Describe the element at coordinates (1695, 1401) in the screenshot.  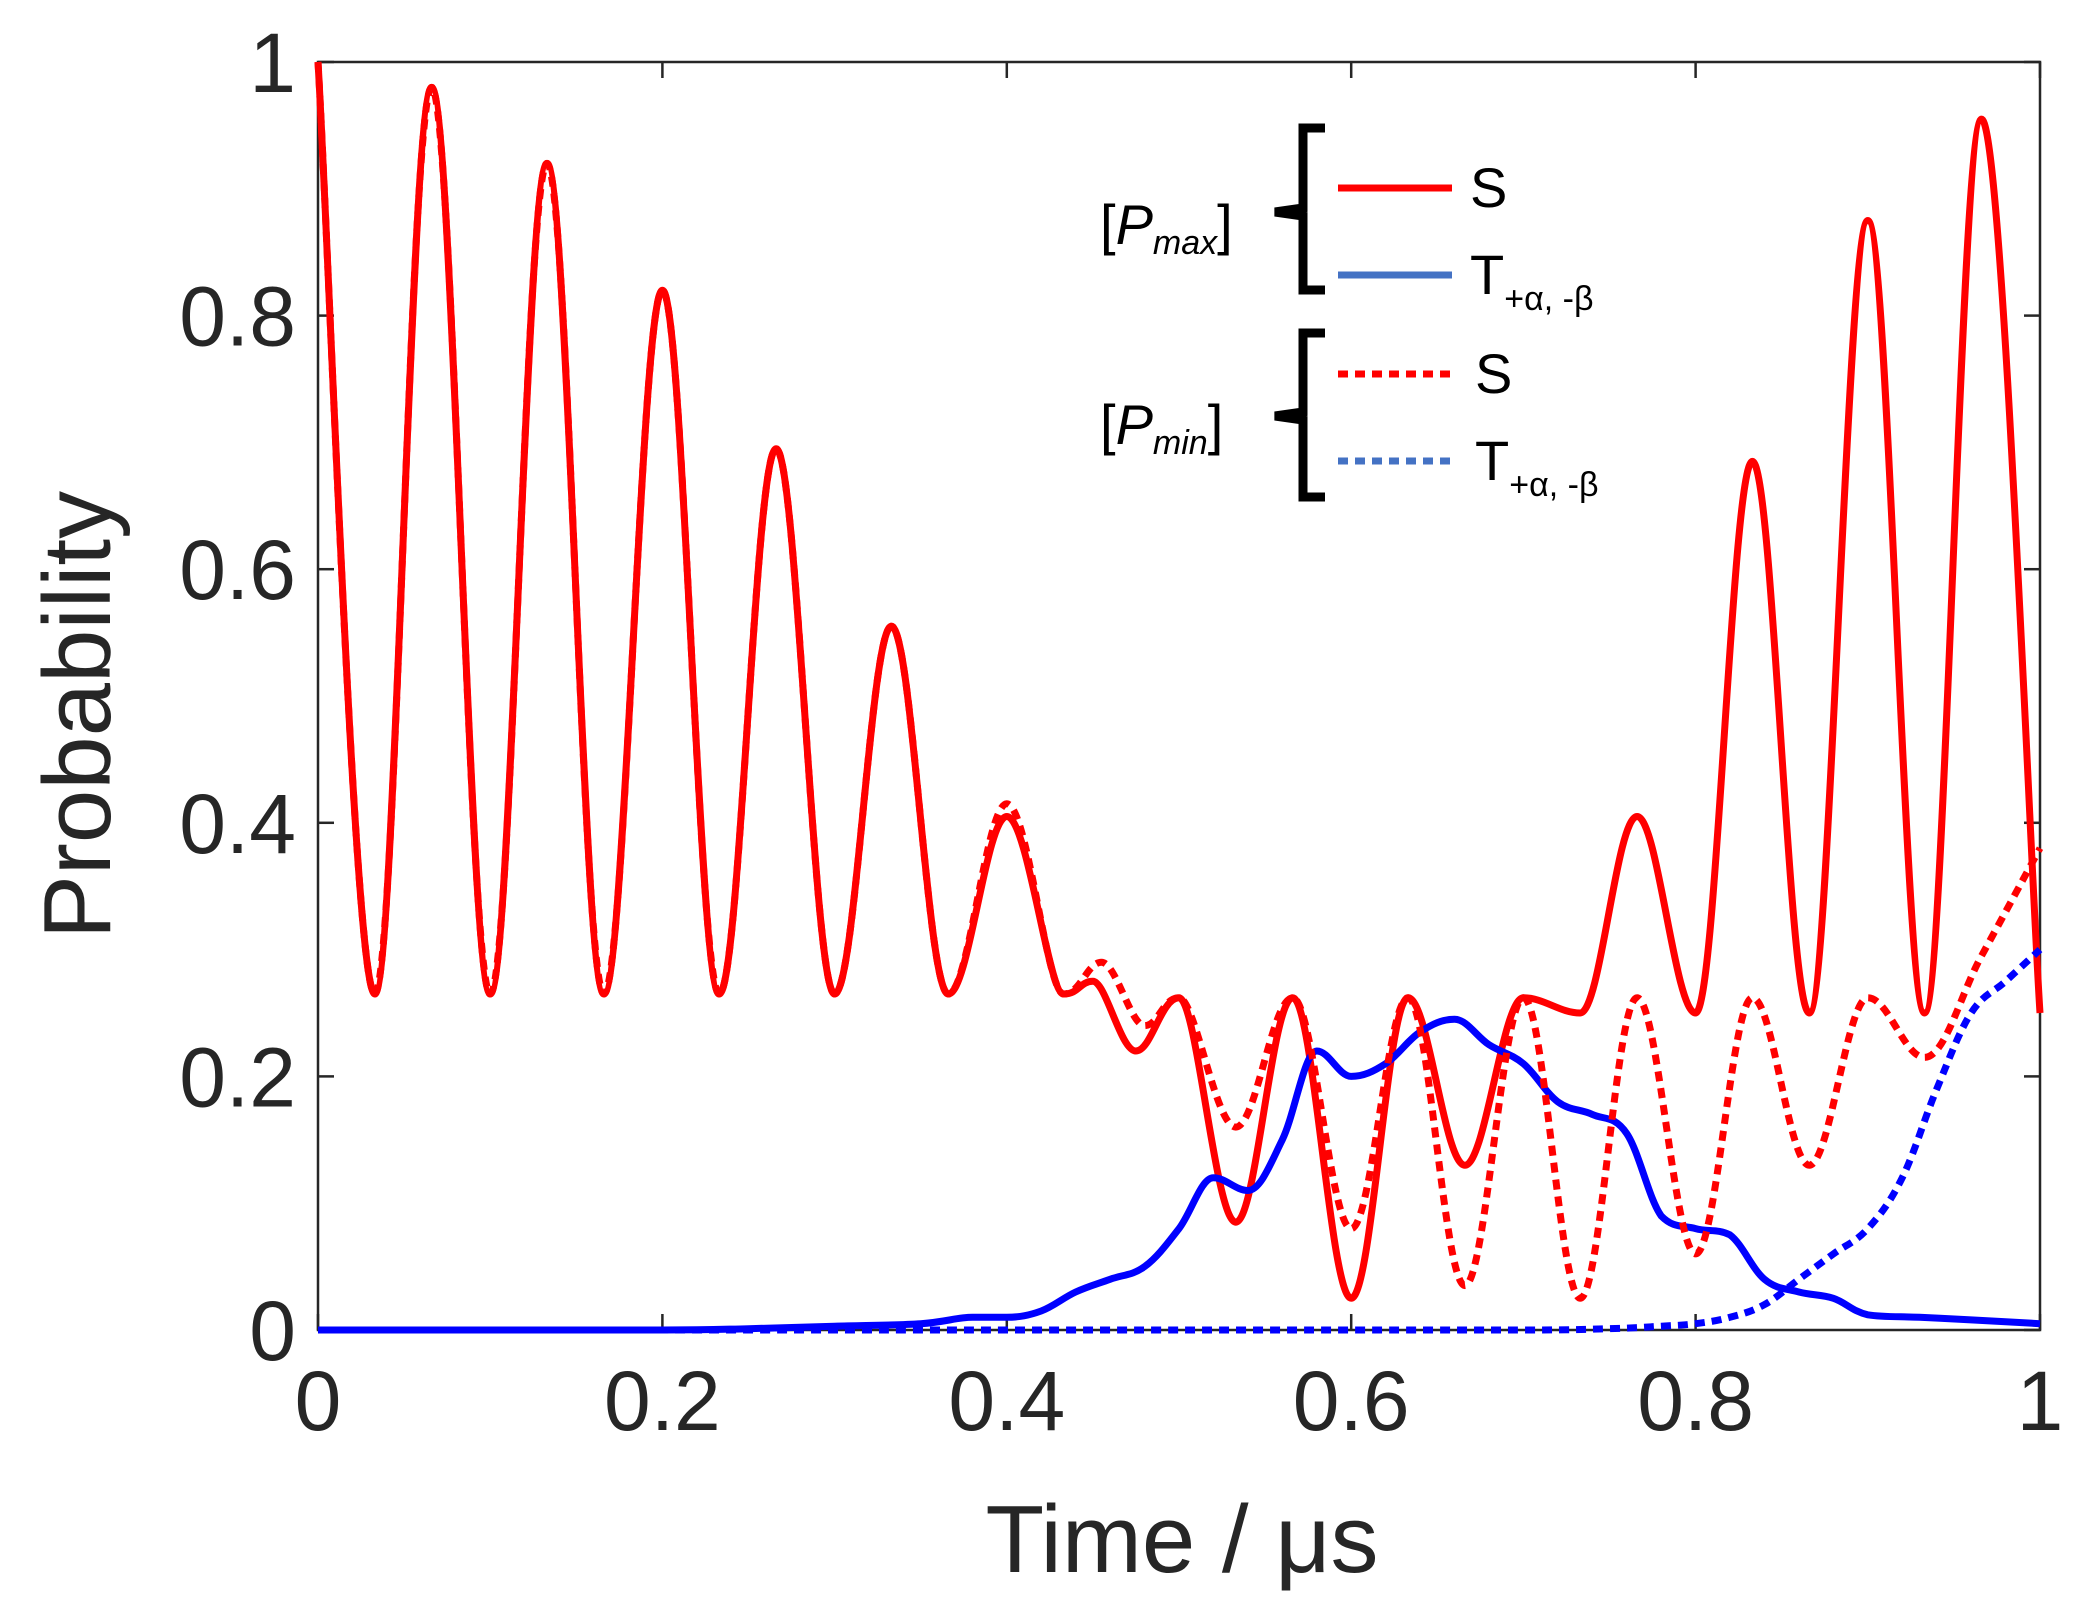
I see `x-tick-label: 0.8` at that location.